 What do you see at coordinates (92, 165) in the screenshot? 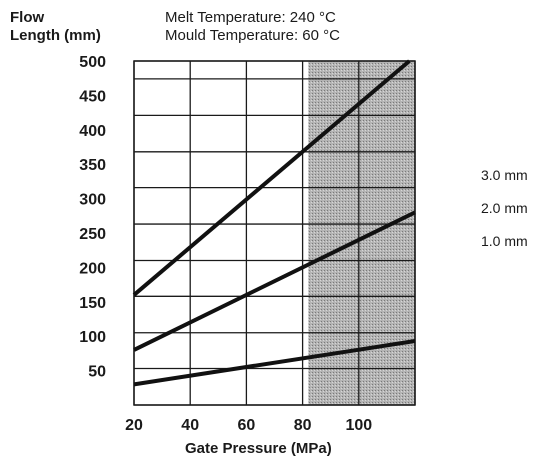
I see `y-tick-label: 350` at bounding box center [92, 165].